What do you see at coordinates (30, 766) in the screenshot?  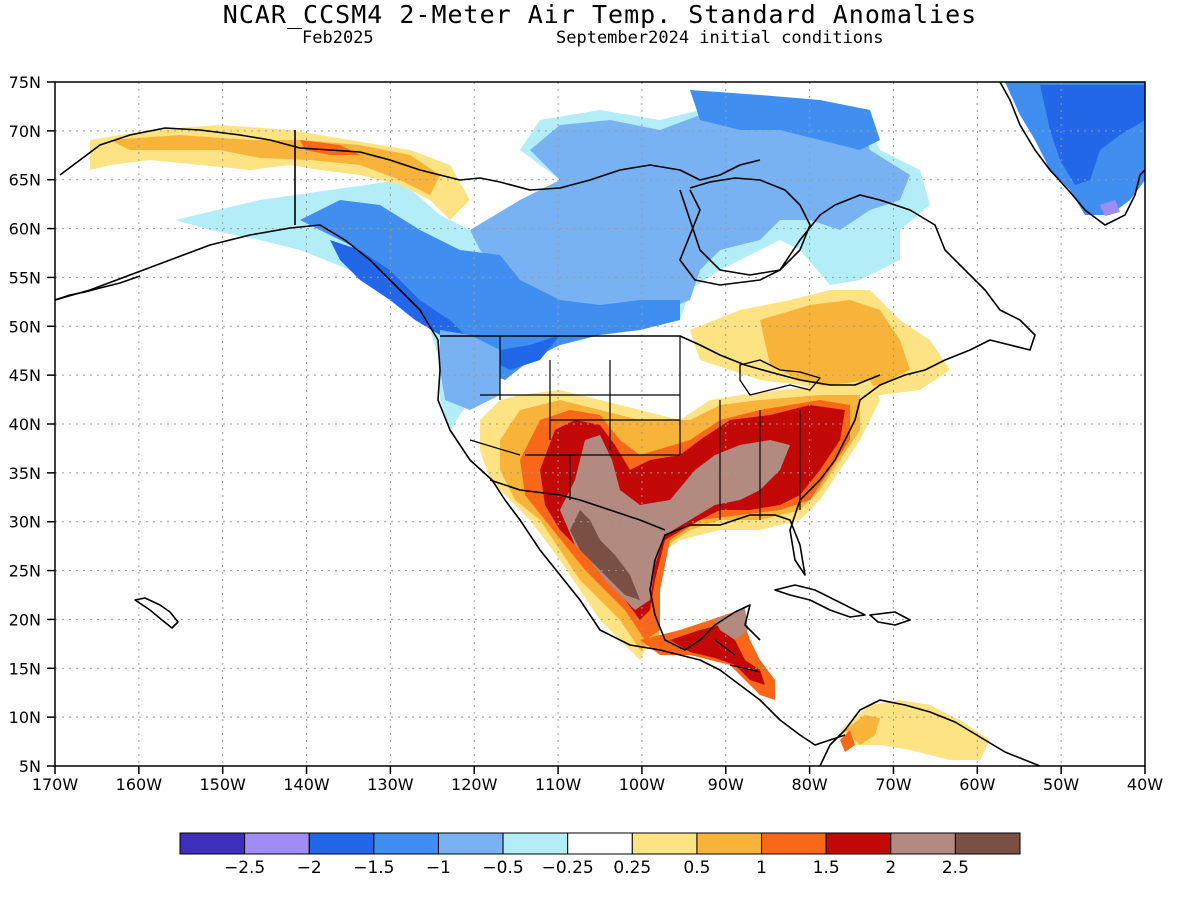 I see `lat-tick-label: 5N` at bounding box center [30, 766].